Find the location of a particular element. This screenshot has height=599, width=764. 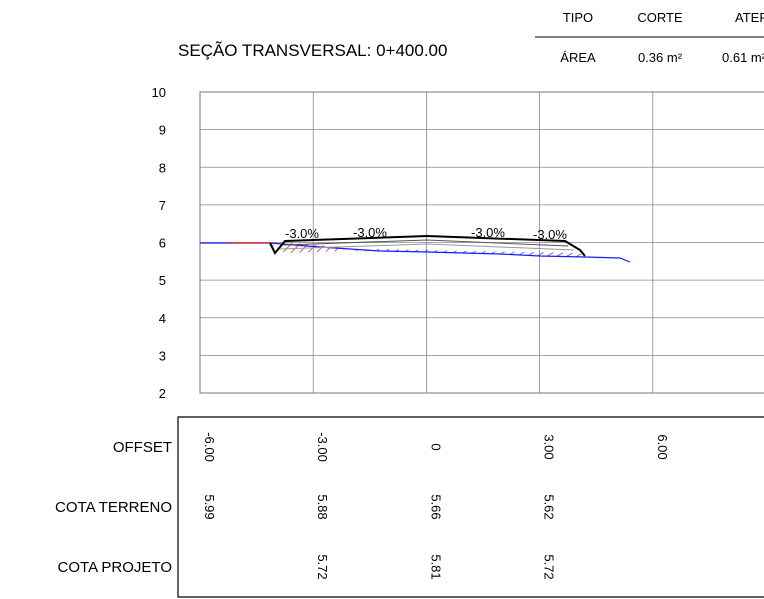

row-label: OFFSET is located at coordinates (142, 447).